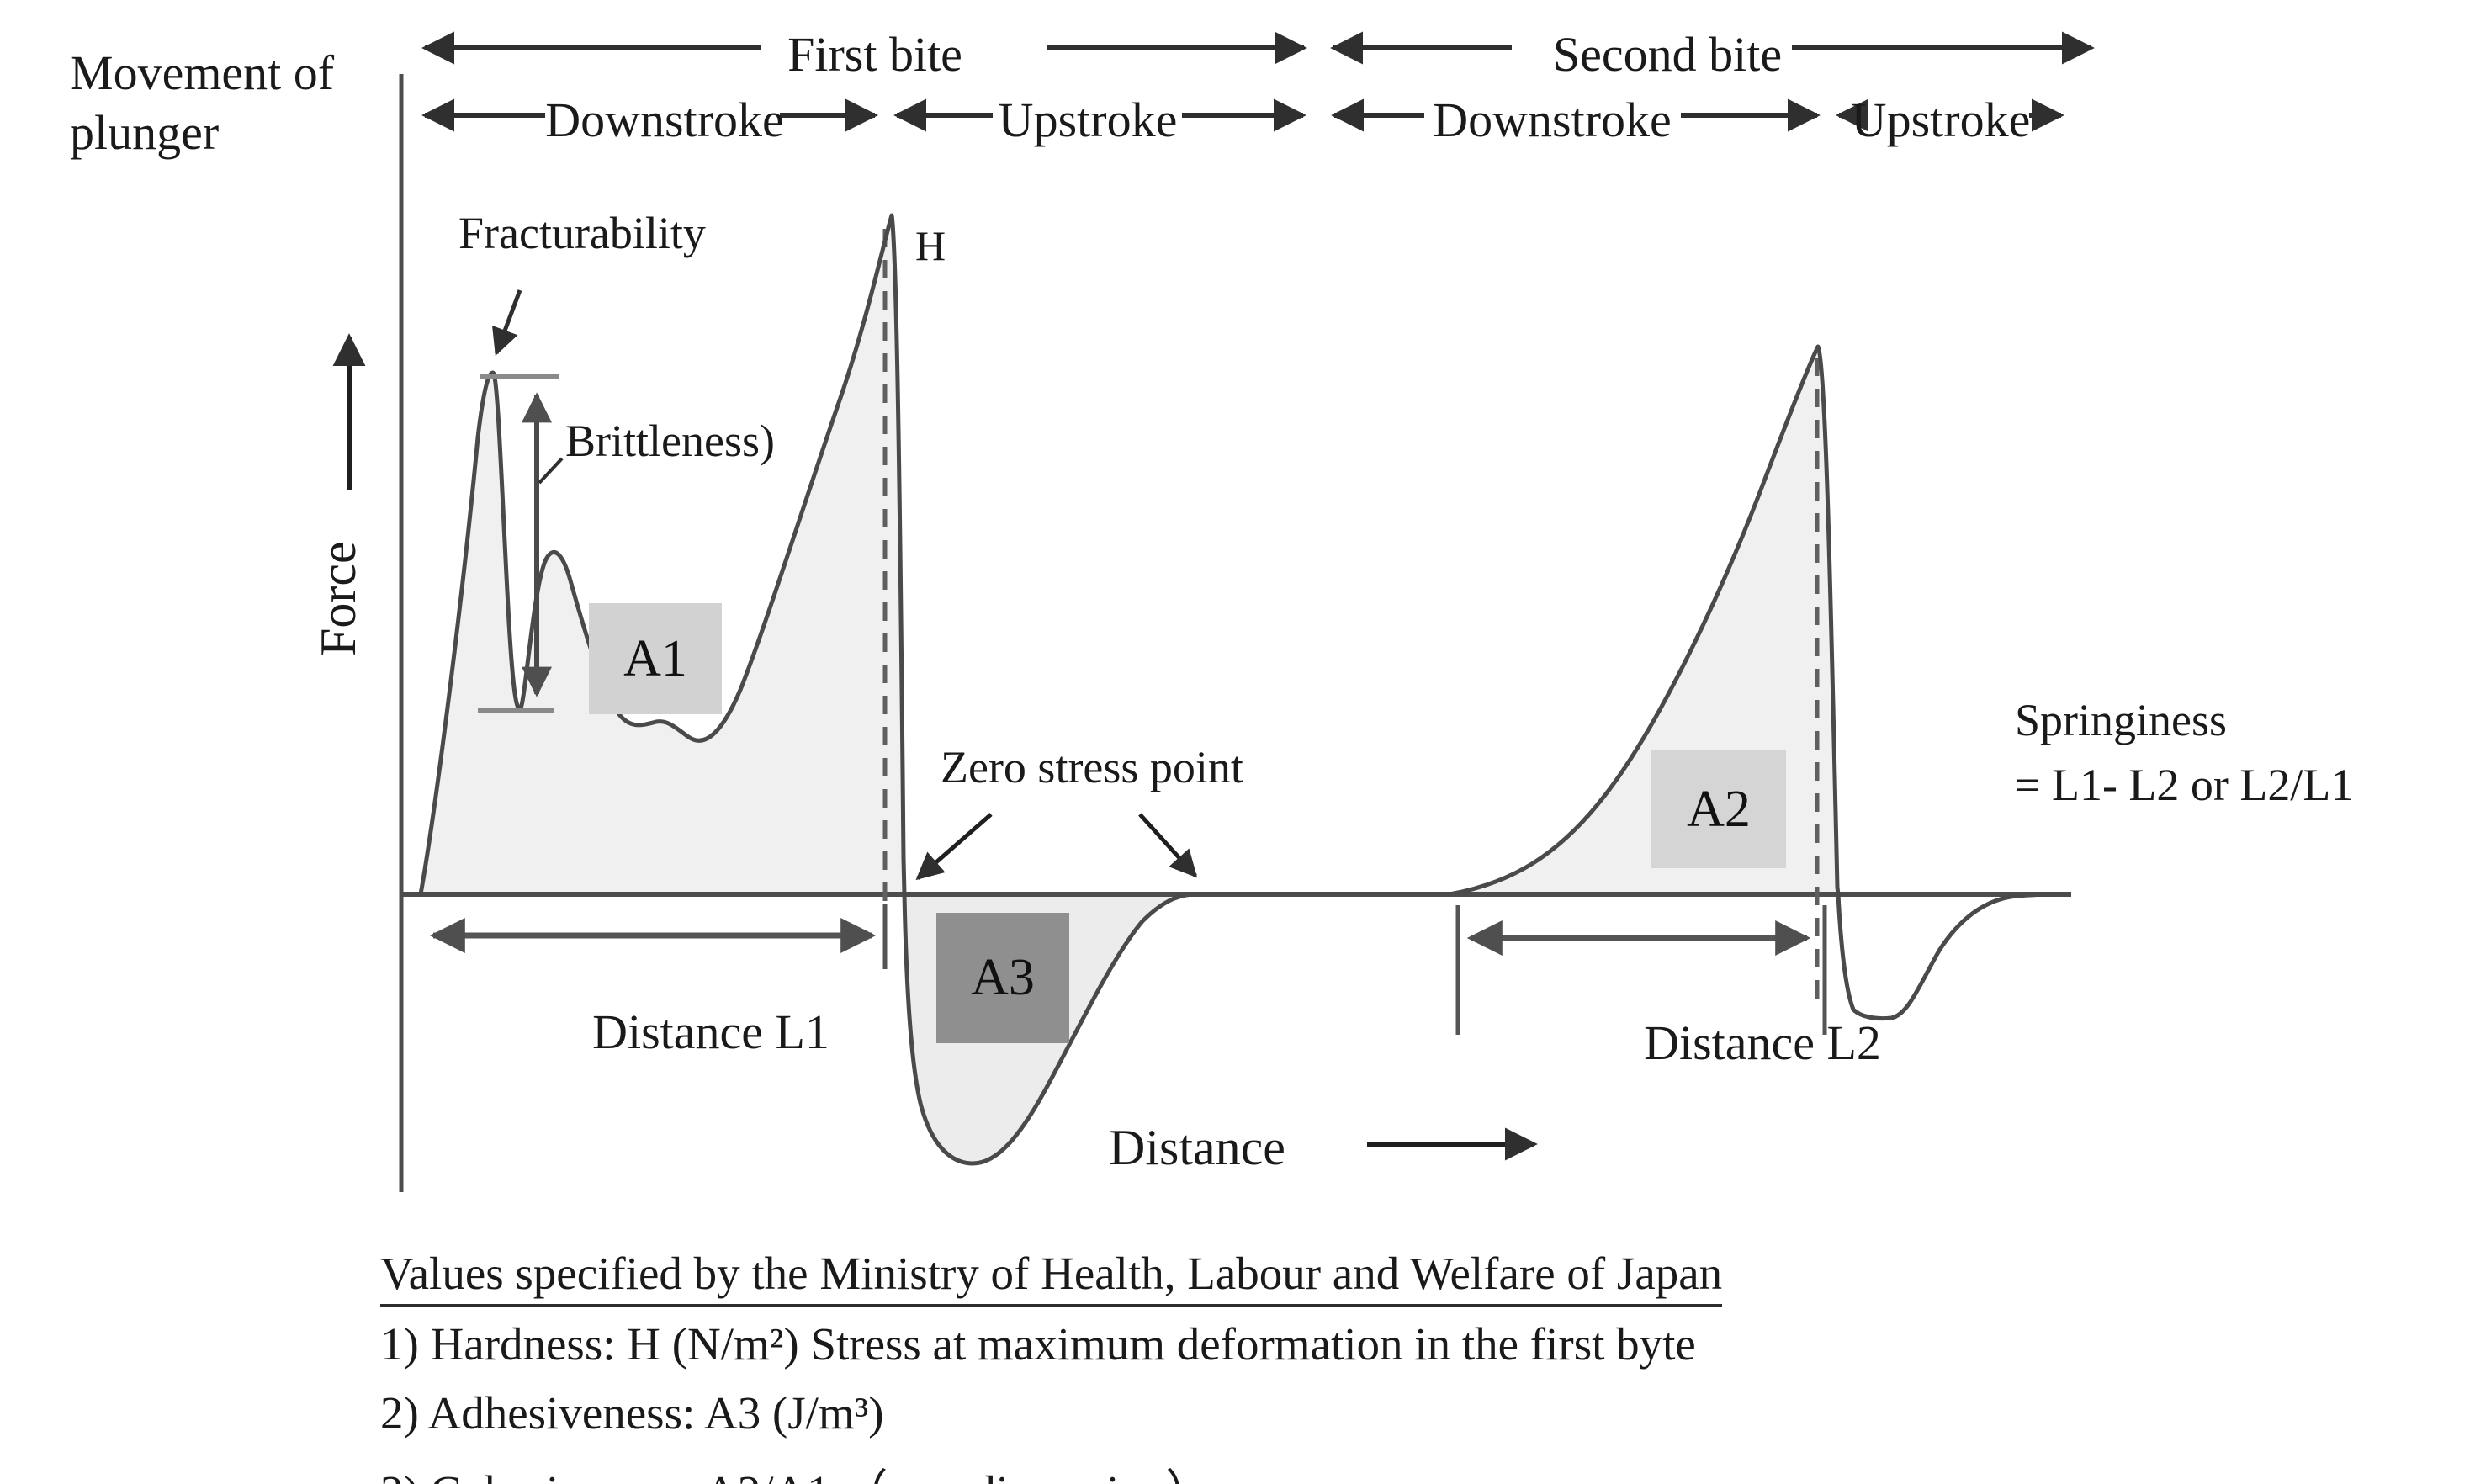  What do you see at coordinates (1667, 54) in the screenshot?
I see `second-bite-label: Second bite` at bounding box center [1667, 54].